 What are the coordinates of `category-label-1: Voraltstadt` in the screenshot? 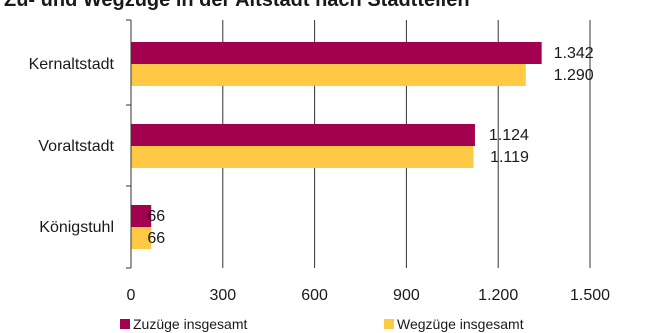 It's located at (76, 146).